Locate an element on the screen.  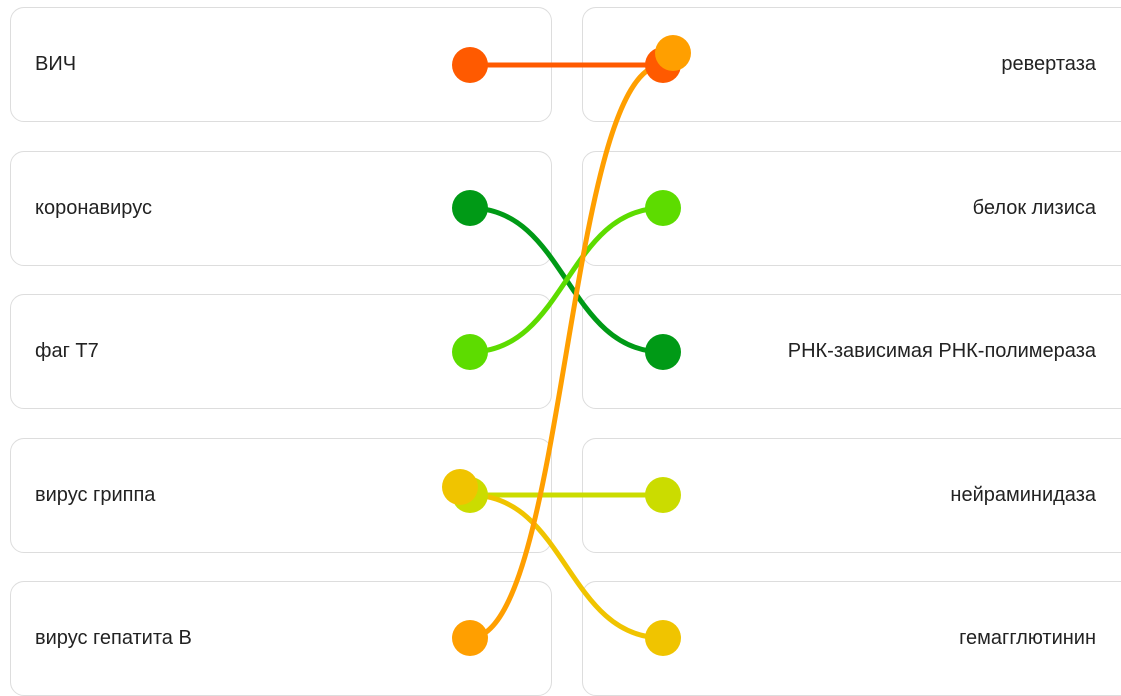
left-card-label: фаг Т7 is located at coordinates (67, 351).